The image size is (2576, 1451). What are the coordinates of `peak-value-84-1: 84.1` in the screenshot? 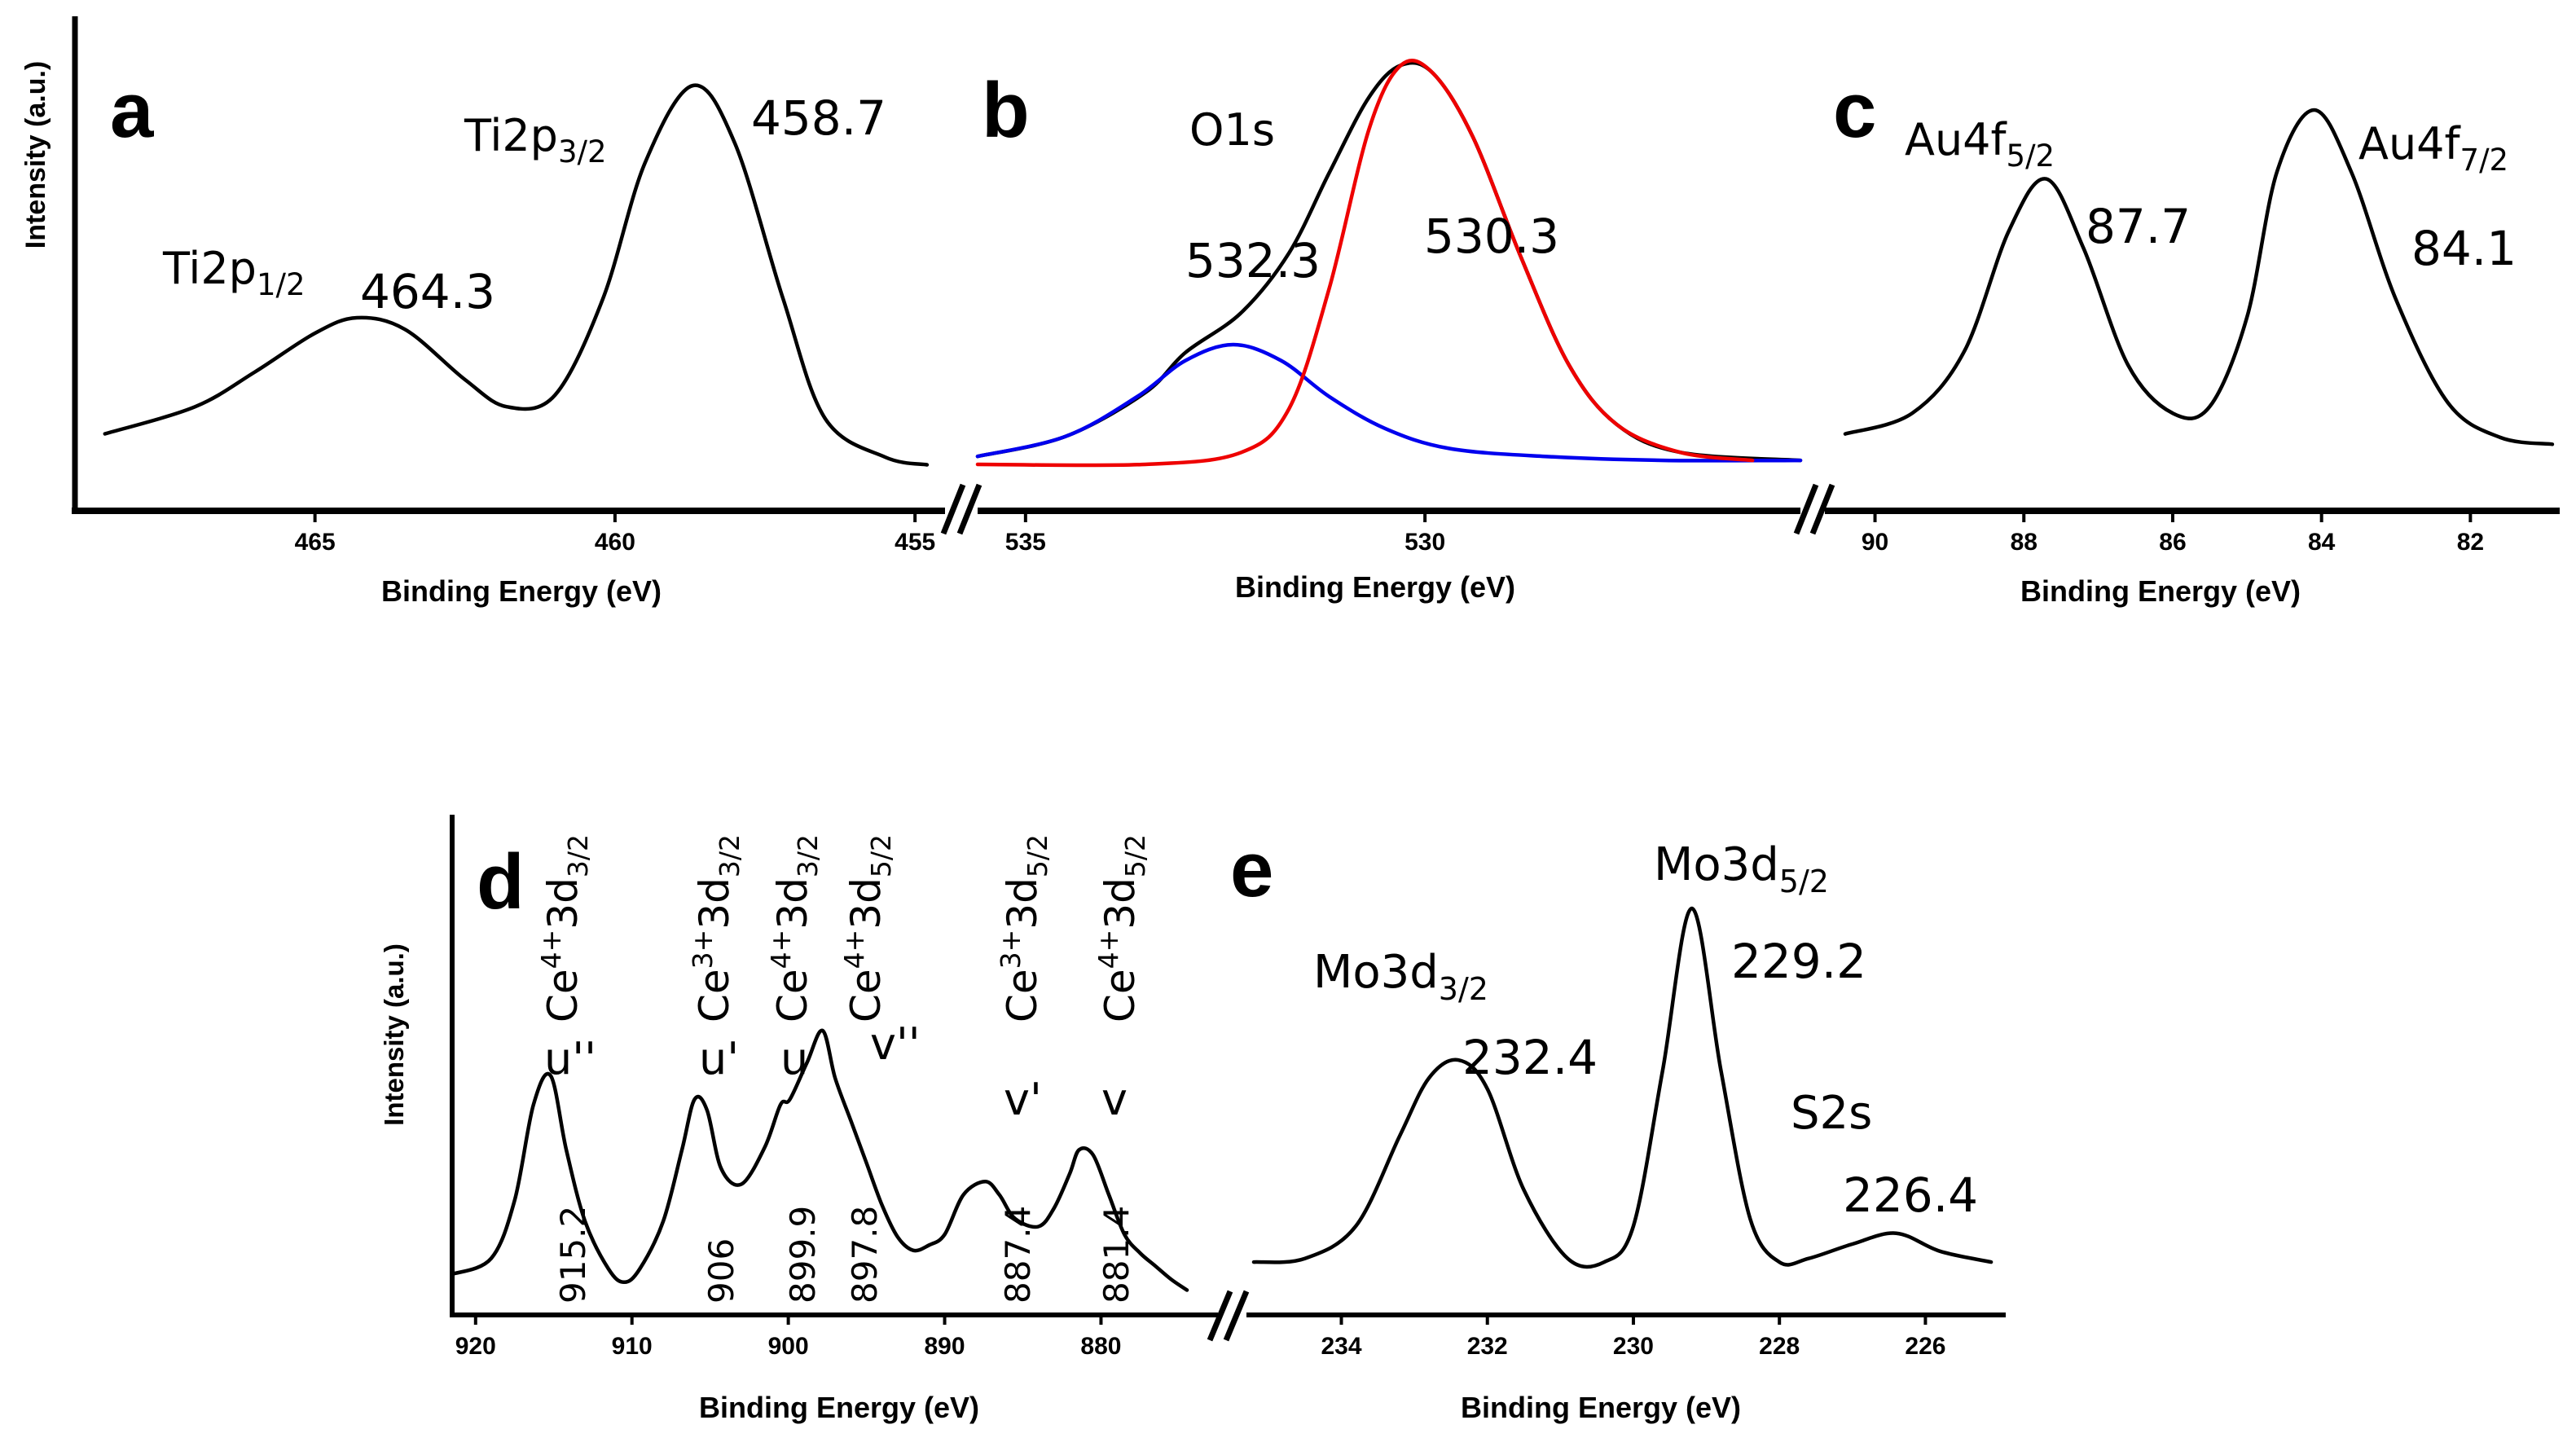 It's located at (2464, 248).